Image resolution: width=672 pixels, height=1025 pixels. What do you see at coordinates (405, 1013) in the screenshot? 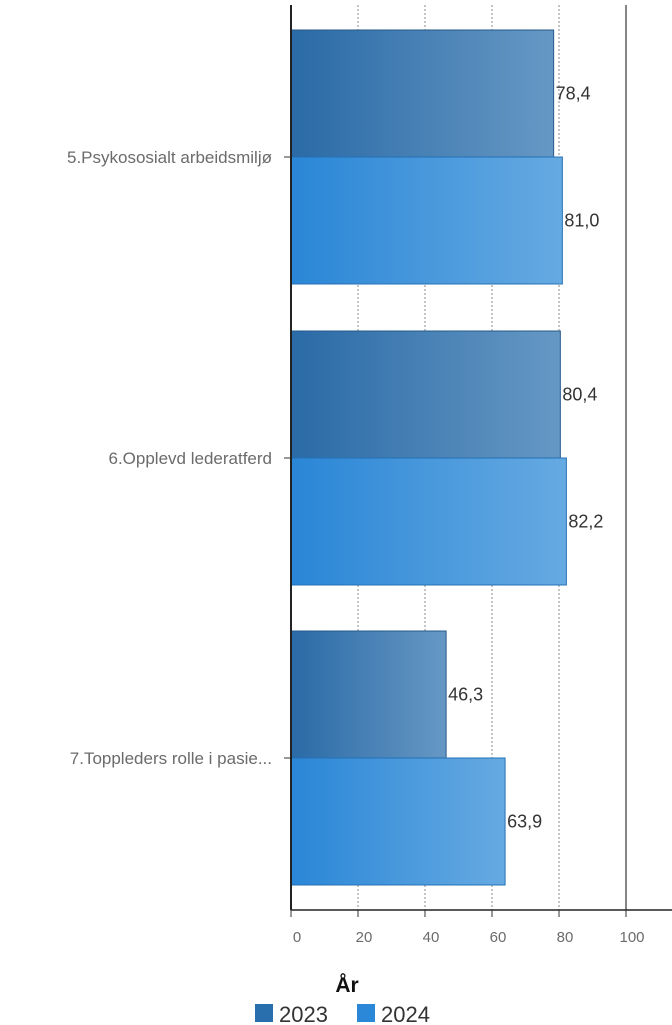
I see `legend-label-2024: 2024` at bounding box center [405, 1013].